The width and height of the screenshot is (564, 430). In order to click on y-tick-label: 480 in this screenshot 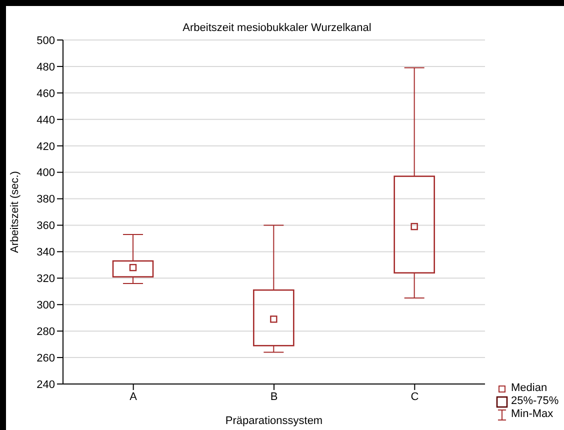, I will do `click(45, 67)`.